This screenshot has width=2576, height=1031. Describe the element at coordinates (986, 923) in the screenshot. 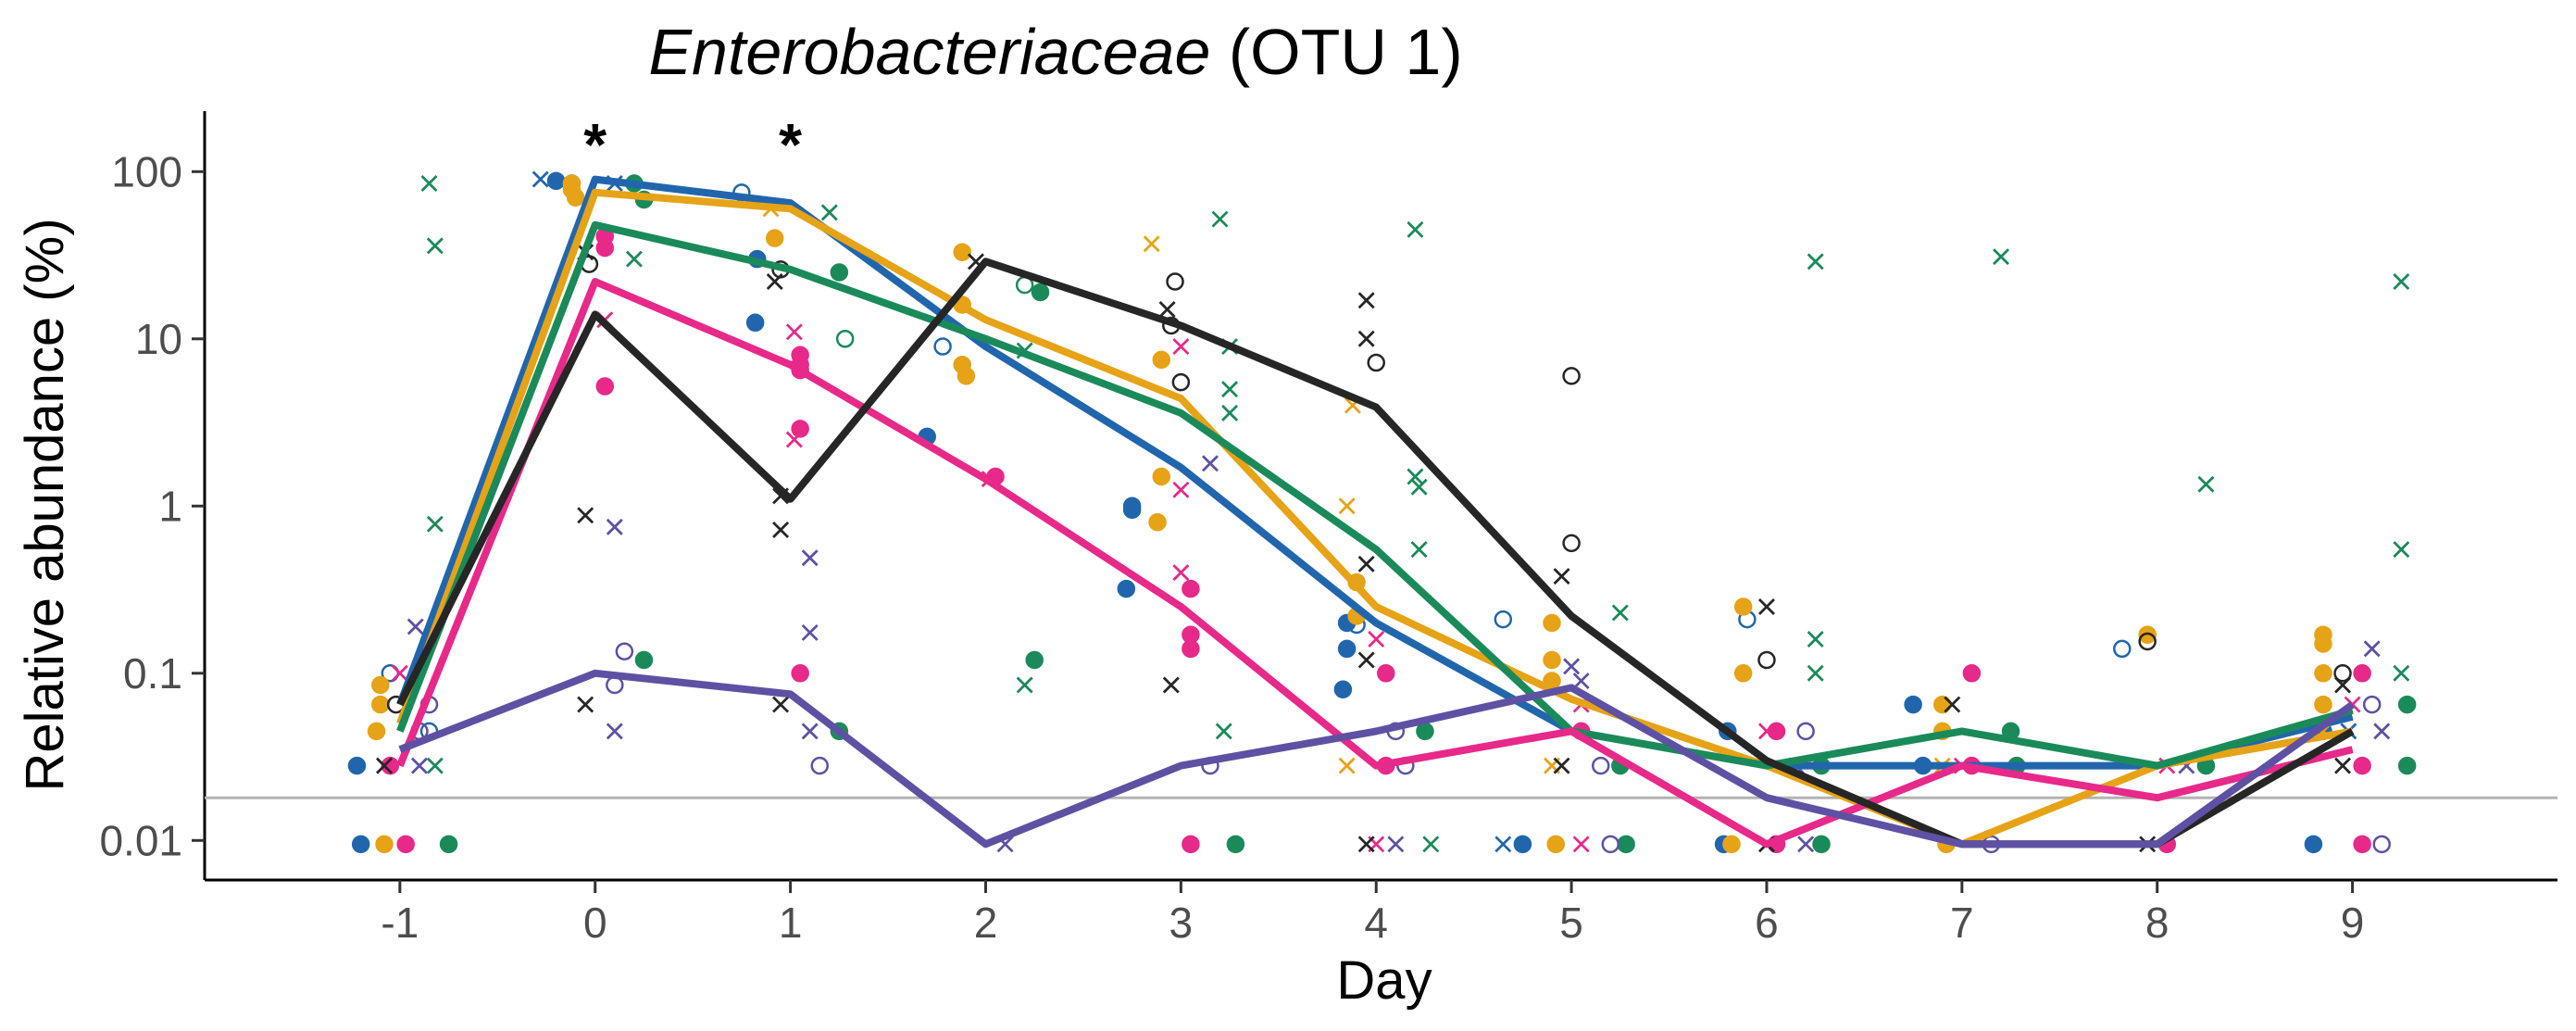

I see `x-tick-label: 2` at that location.